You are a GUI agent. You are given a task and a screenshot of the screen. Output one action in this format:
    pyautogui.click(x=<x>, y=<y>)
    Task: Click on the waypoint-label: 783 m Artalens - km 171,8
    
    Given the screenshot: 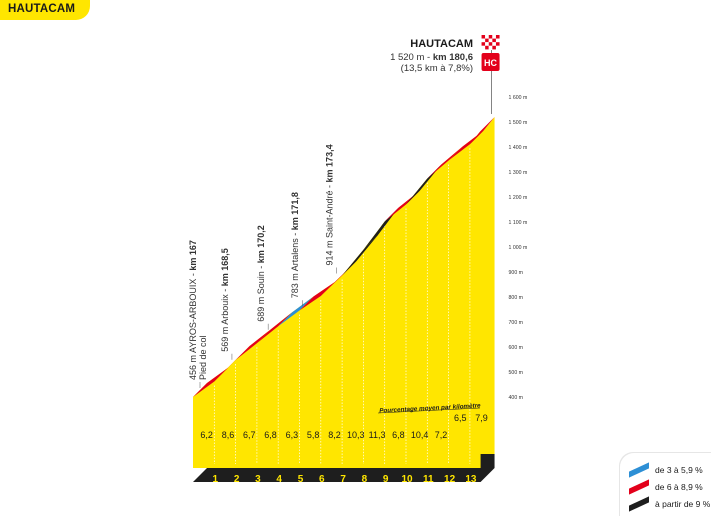 What is the action you would take?
    pyautogui.click(x=295, y=245)
    